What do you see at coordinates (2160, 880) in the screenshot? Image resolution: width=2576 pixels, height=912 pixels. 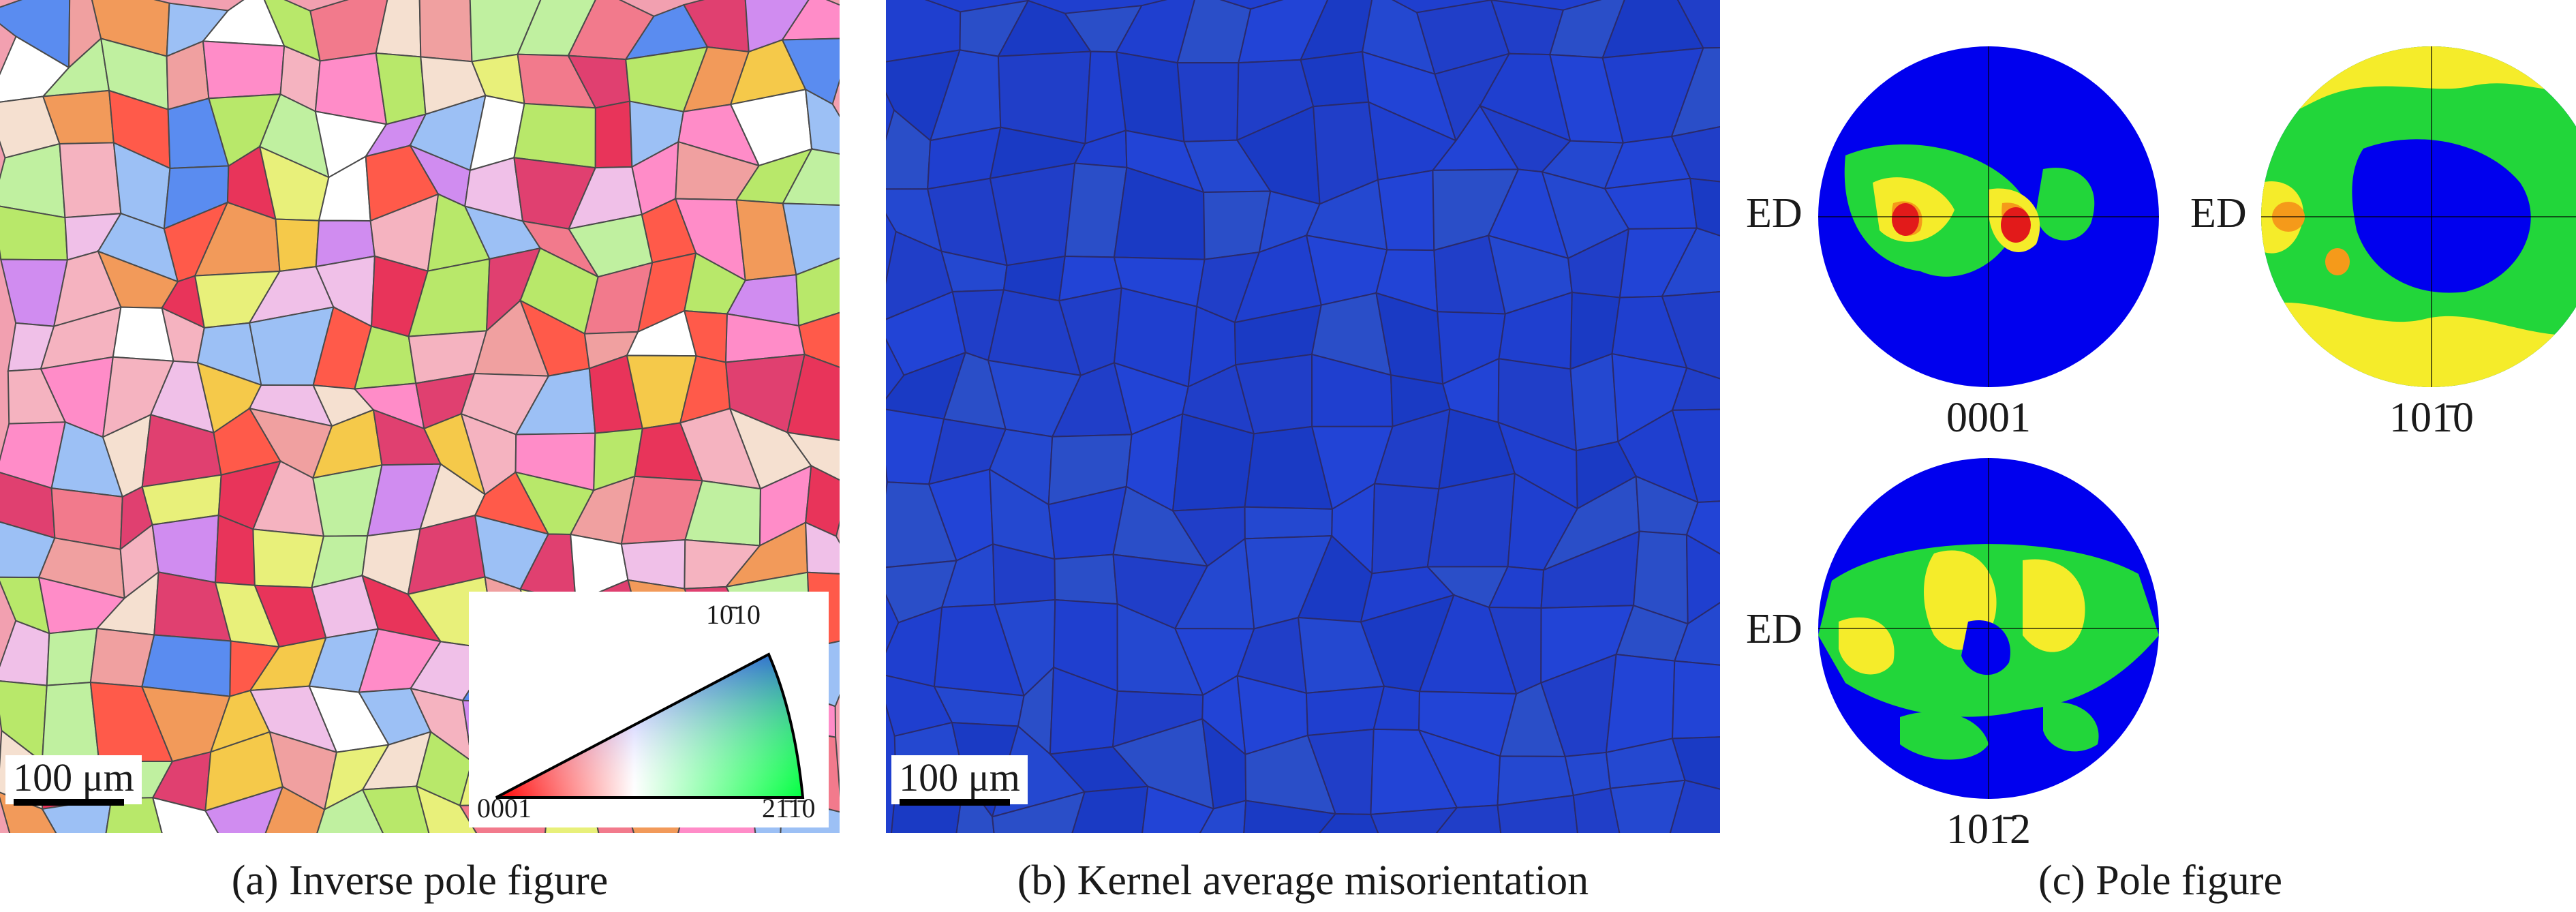 I see `caption-c: (c) Pole figure` at bounding box center [2160, 880].